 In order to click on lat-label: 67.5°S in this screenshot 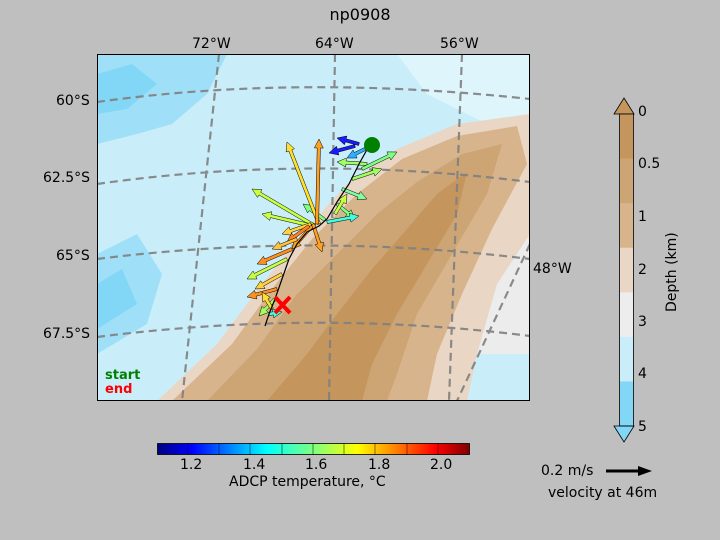, I will do `click(67, 334)`.